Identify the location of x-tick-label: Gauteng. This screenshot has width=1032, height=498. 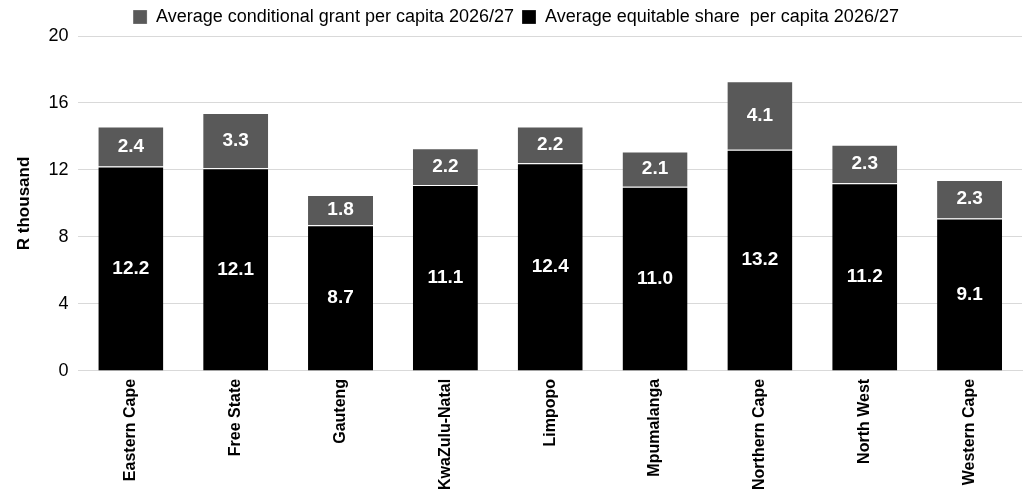
(339, 411).